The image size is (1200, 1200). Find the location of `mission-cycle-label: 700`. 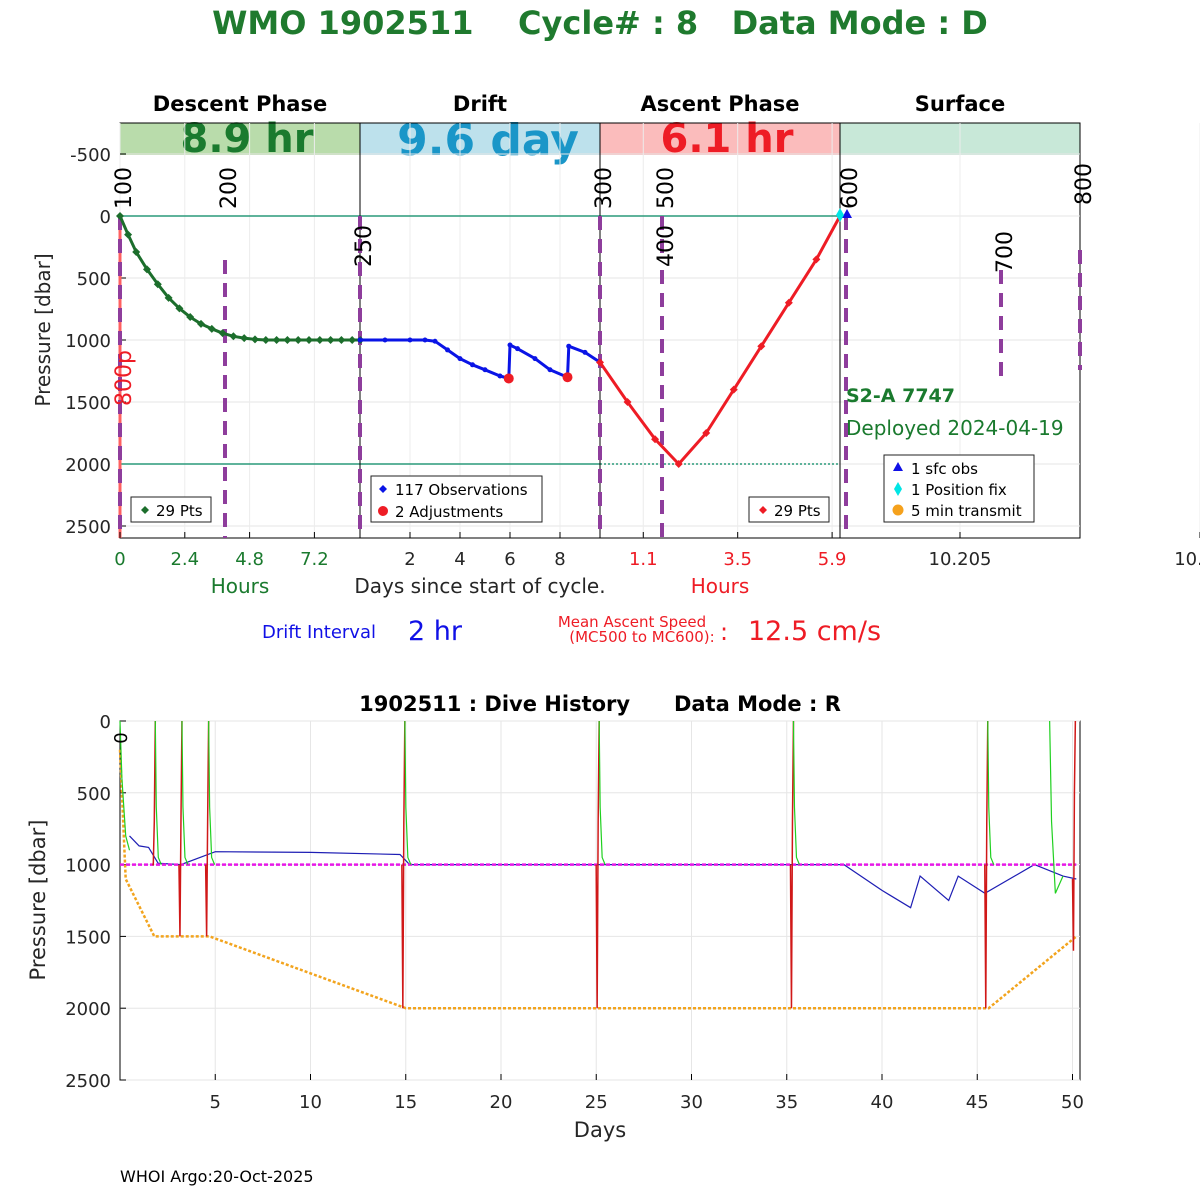

mission-cycle-label: 700 is located at coordinates (1005, 252).